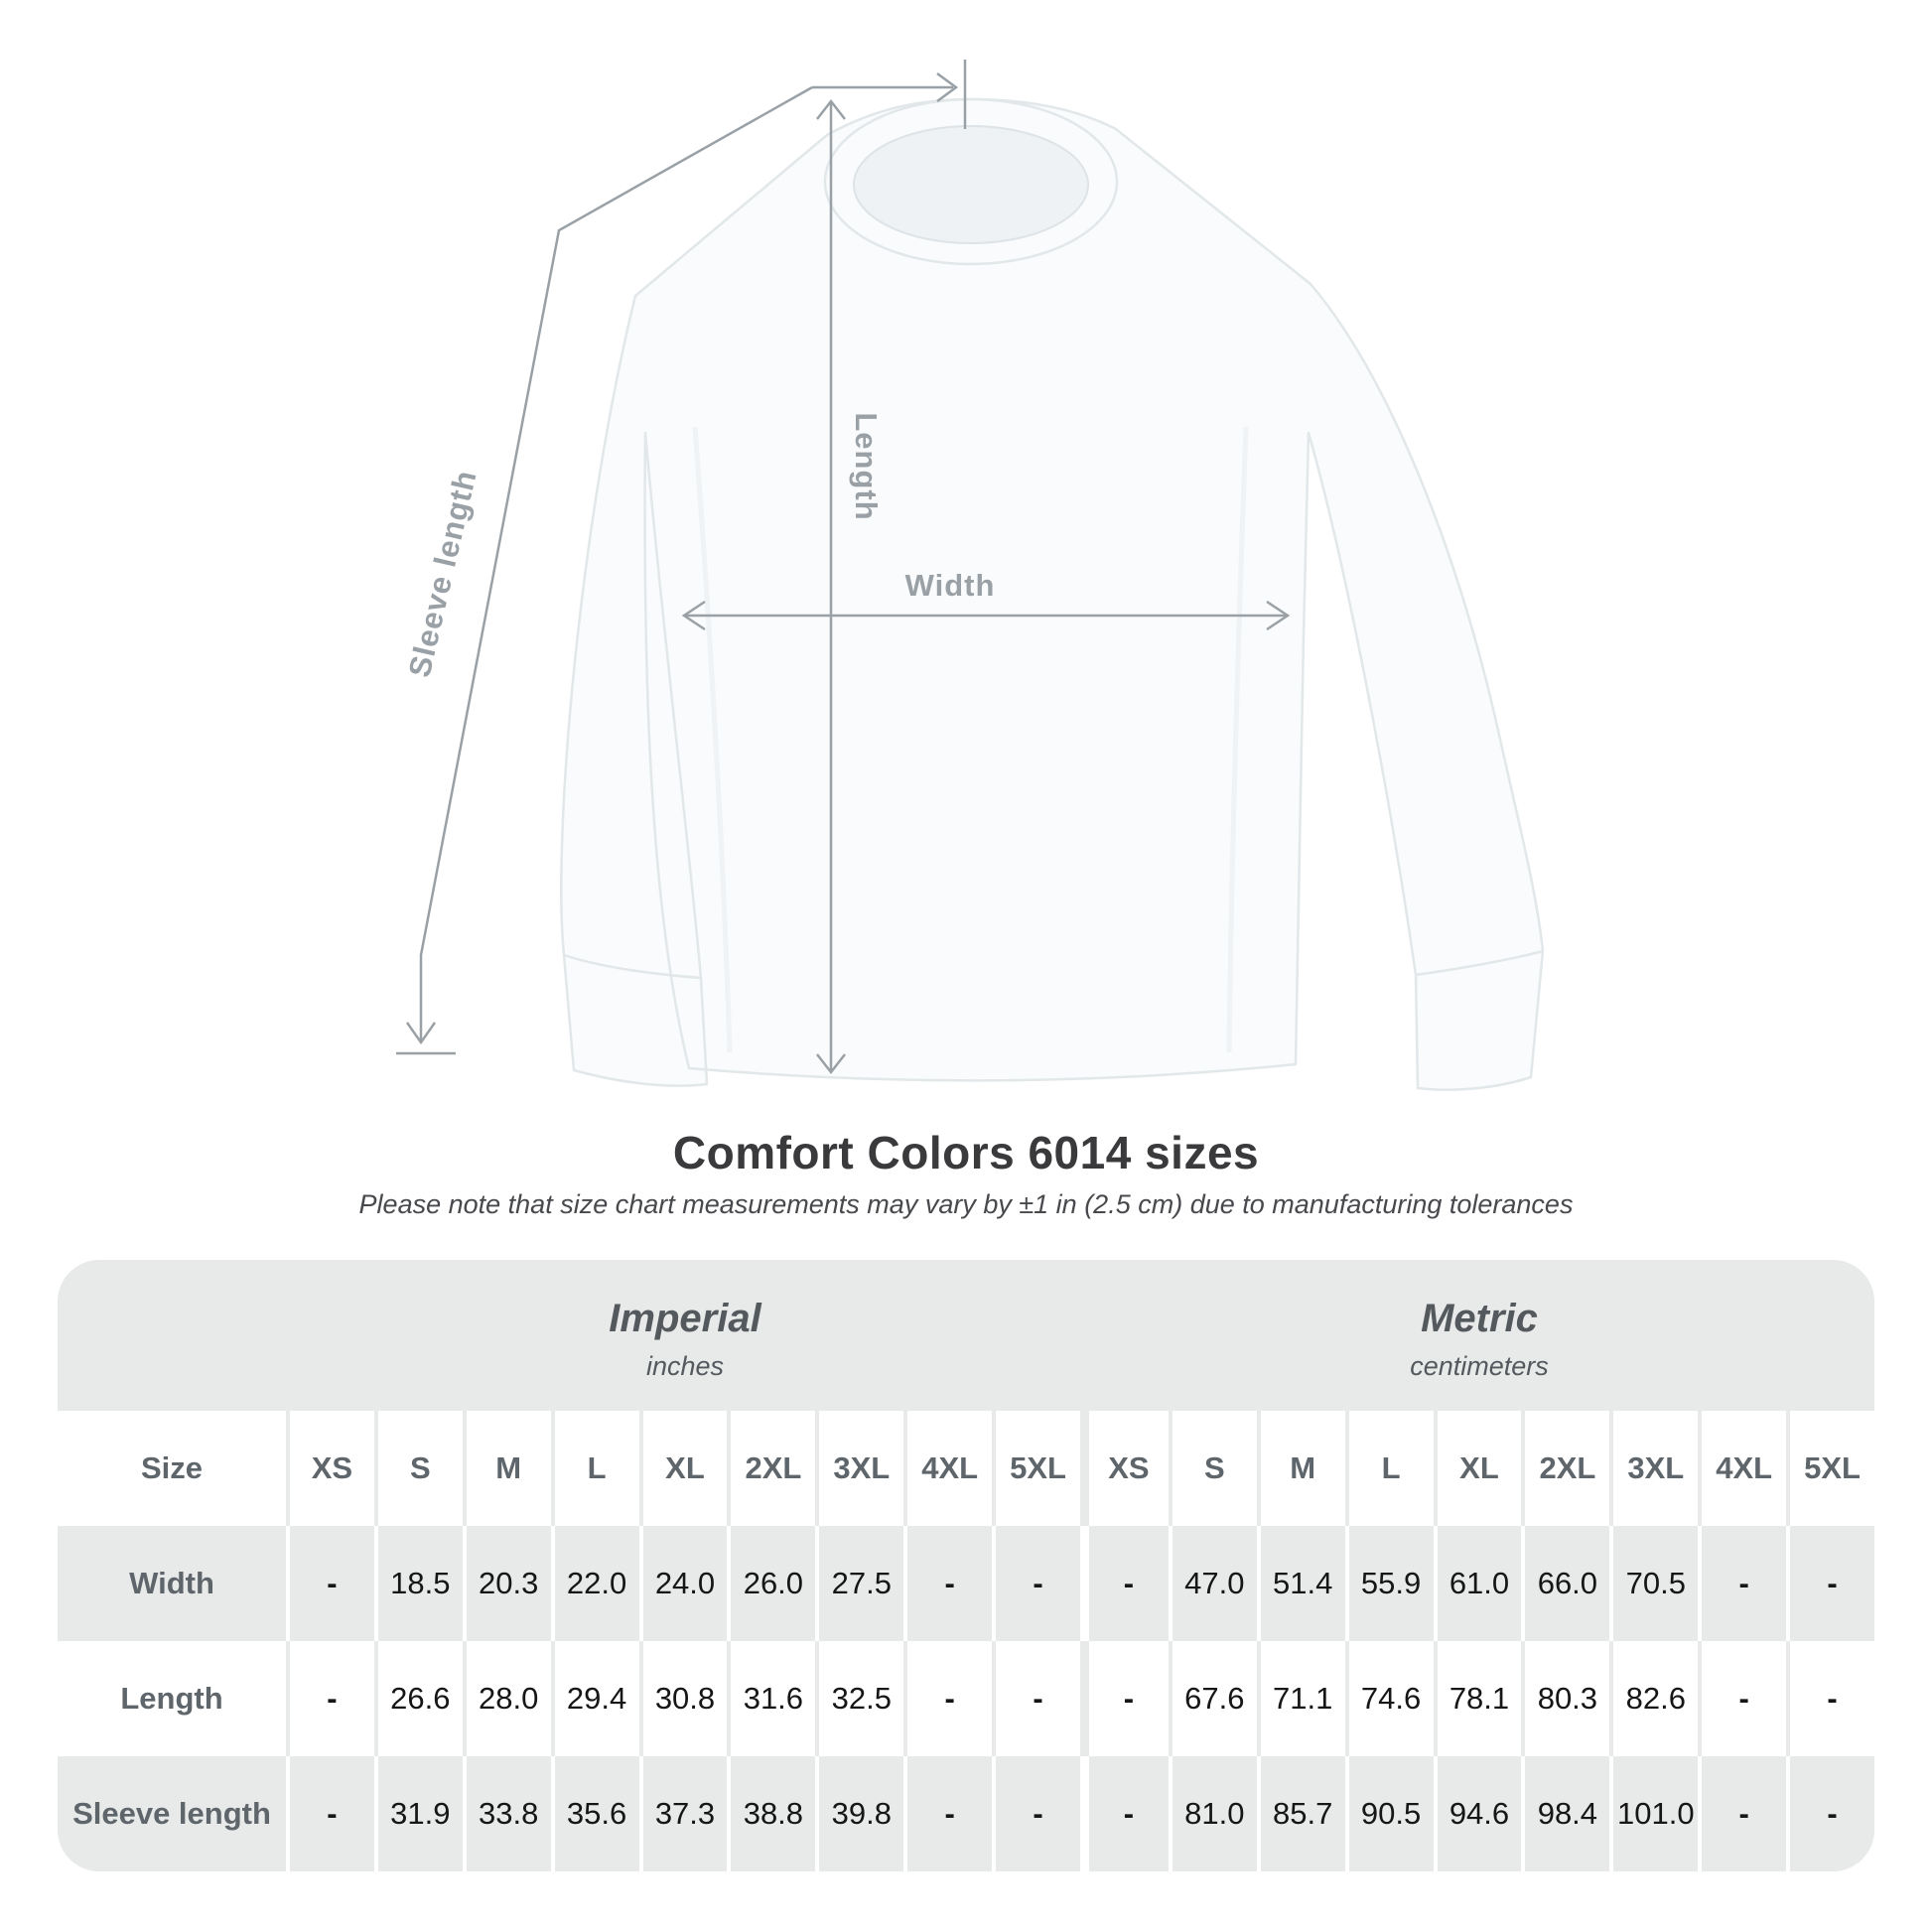 This screenshot has height=1932, width=1932. What do you see at coordinates (508, 1814) in the screenshot?
I see `measurement-cell: 33.8` at bounding box center [508, 1814].